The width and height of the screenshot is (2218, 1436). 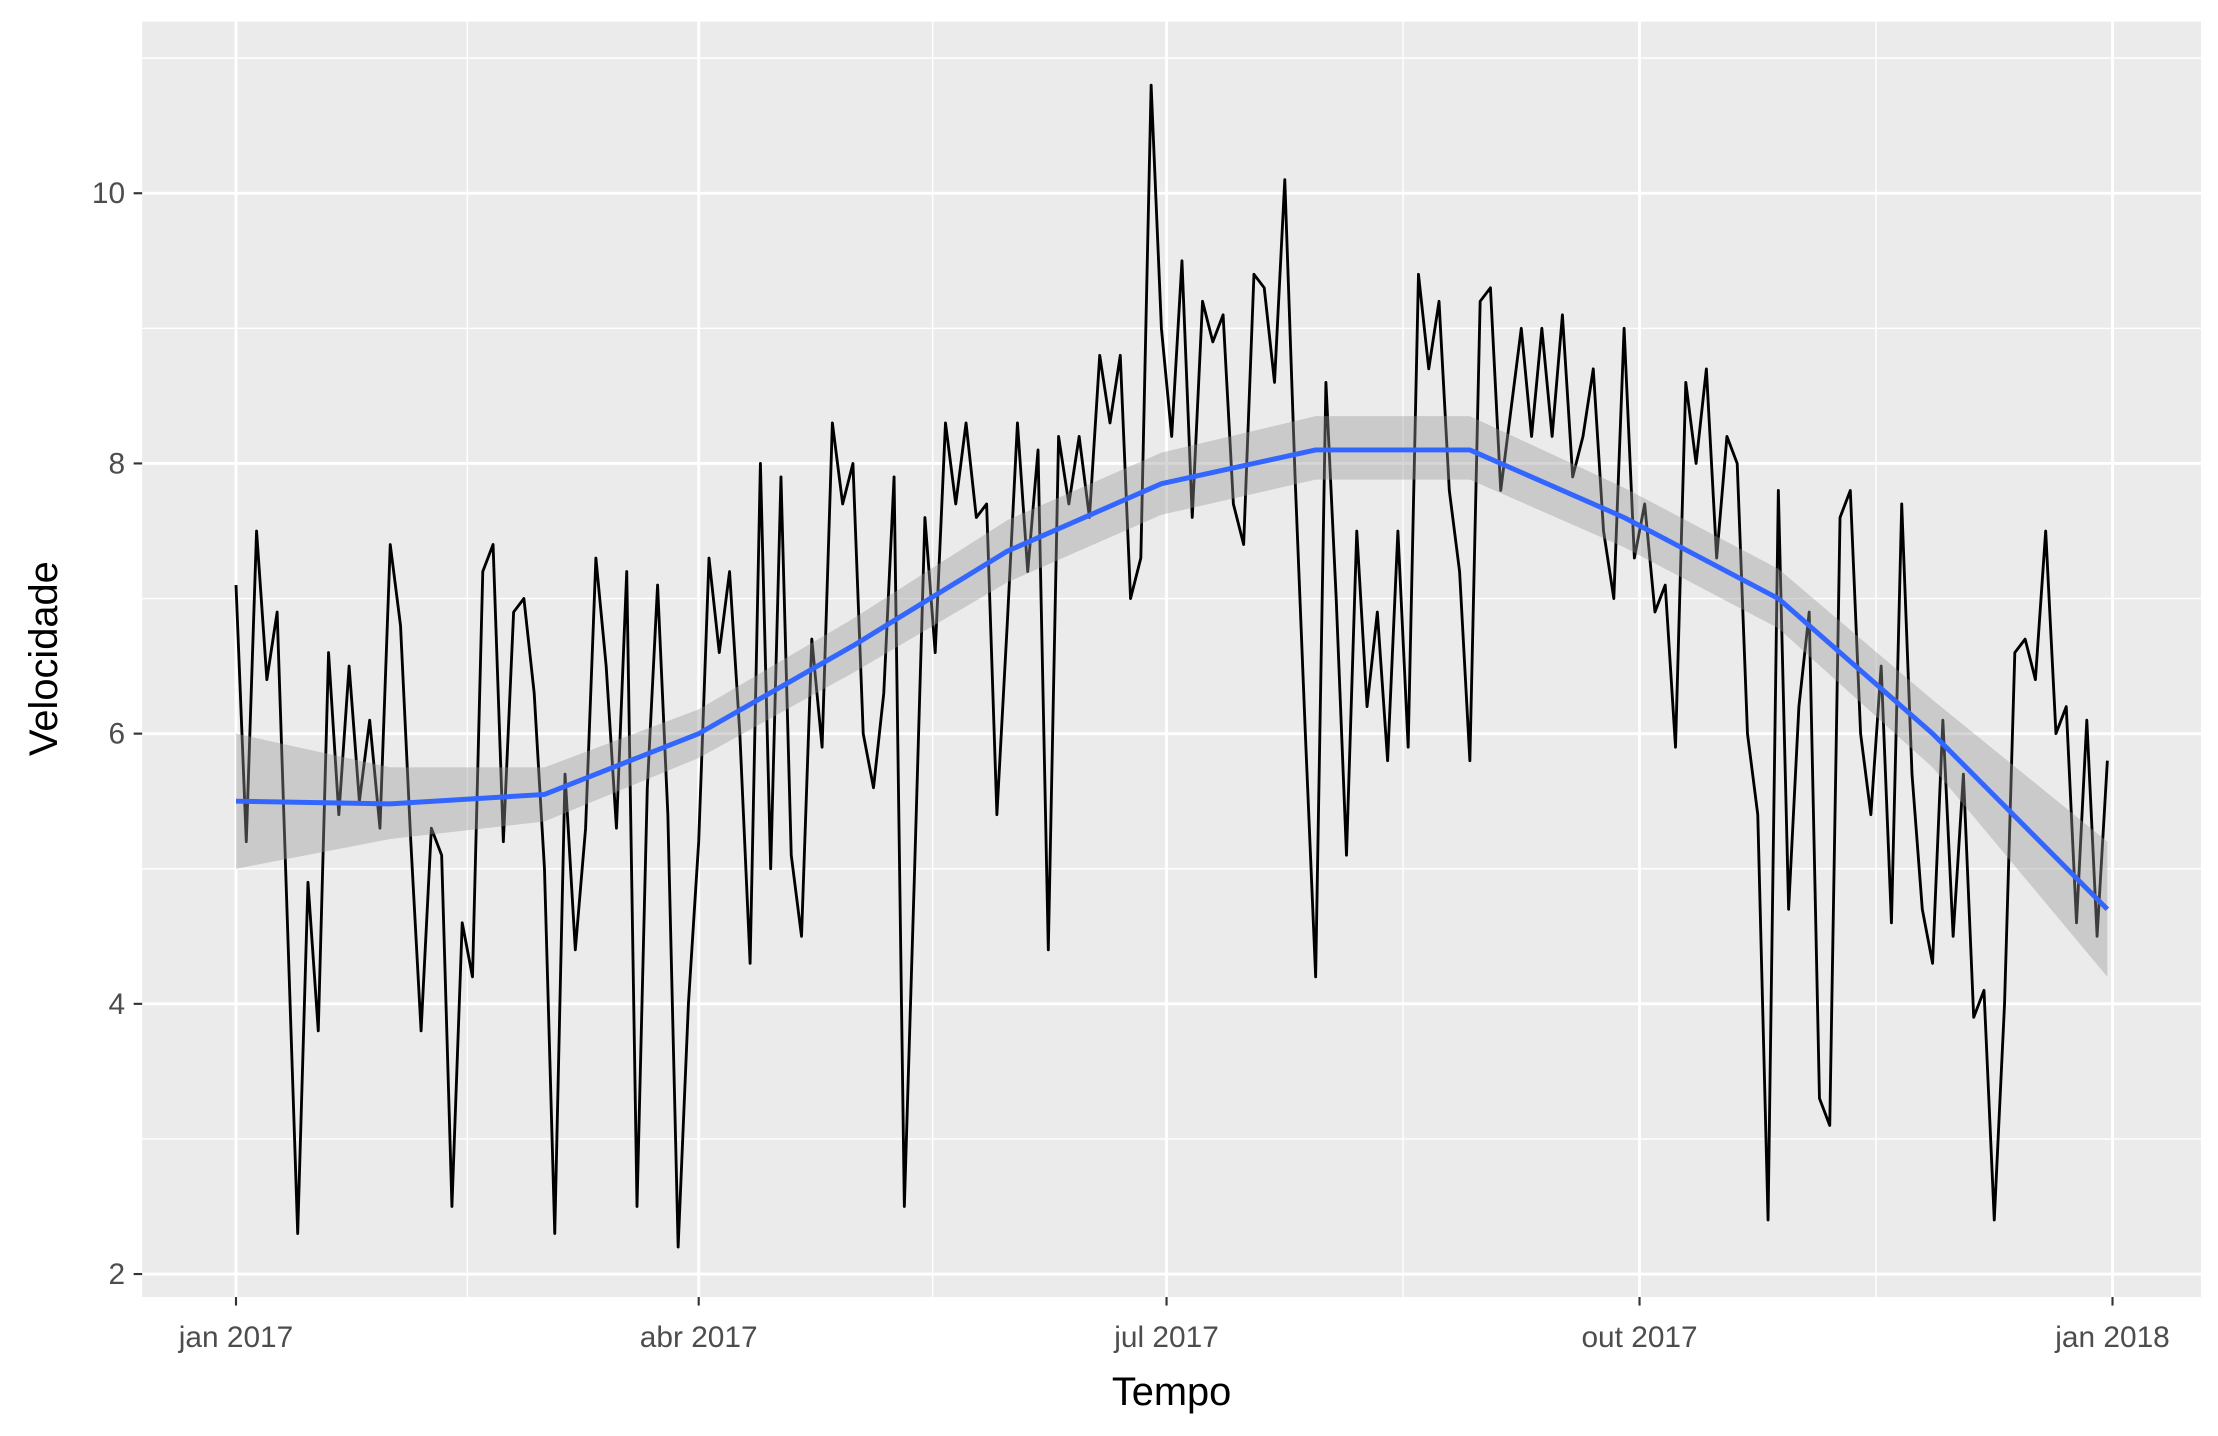 What do you see at coordinates (1166, 1337) in the screenshot?
I see `x-tick-label: jul 2017` at bounding box center [1166, 1337].